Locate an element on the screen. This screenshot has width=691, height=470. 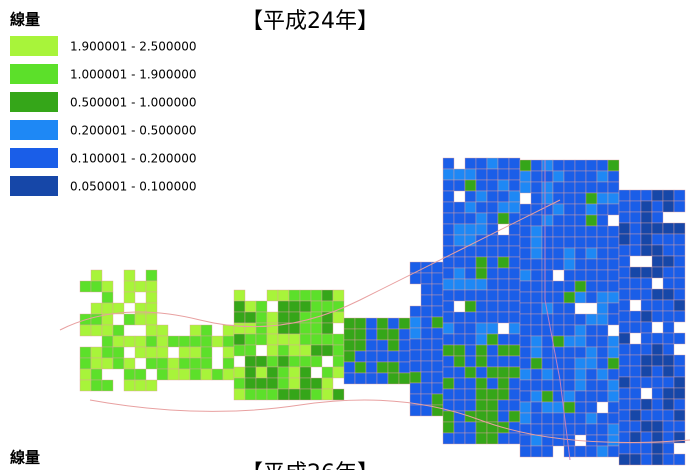
legend-swatch is located at coordinates (34, 46).